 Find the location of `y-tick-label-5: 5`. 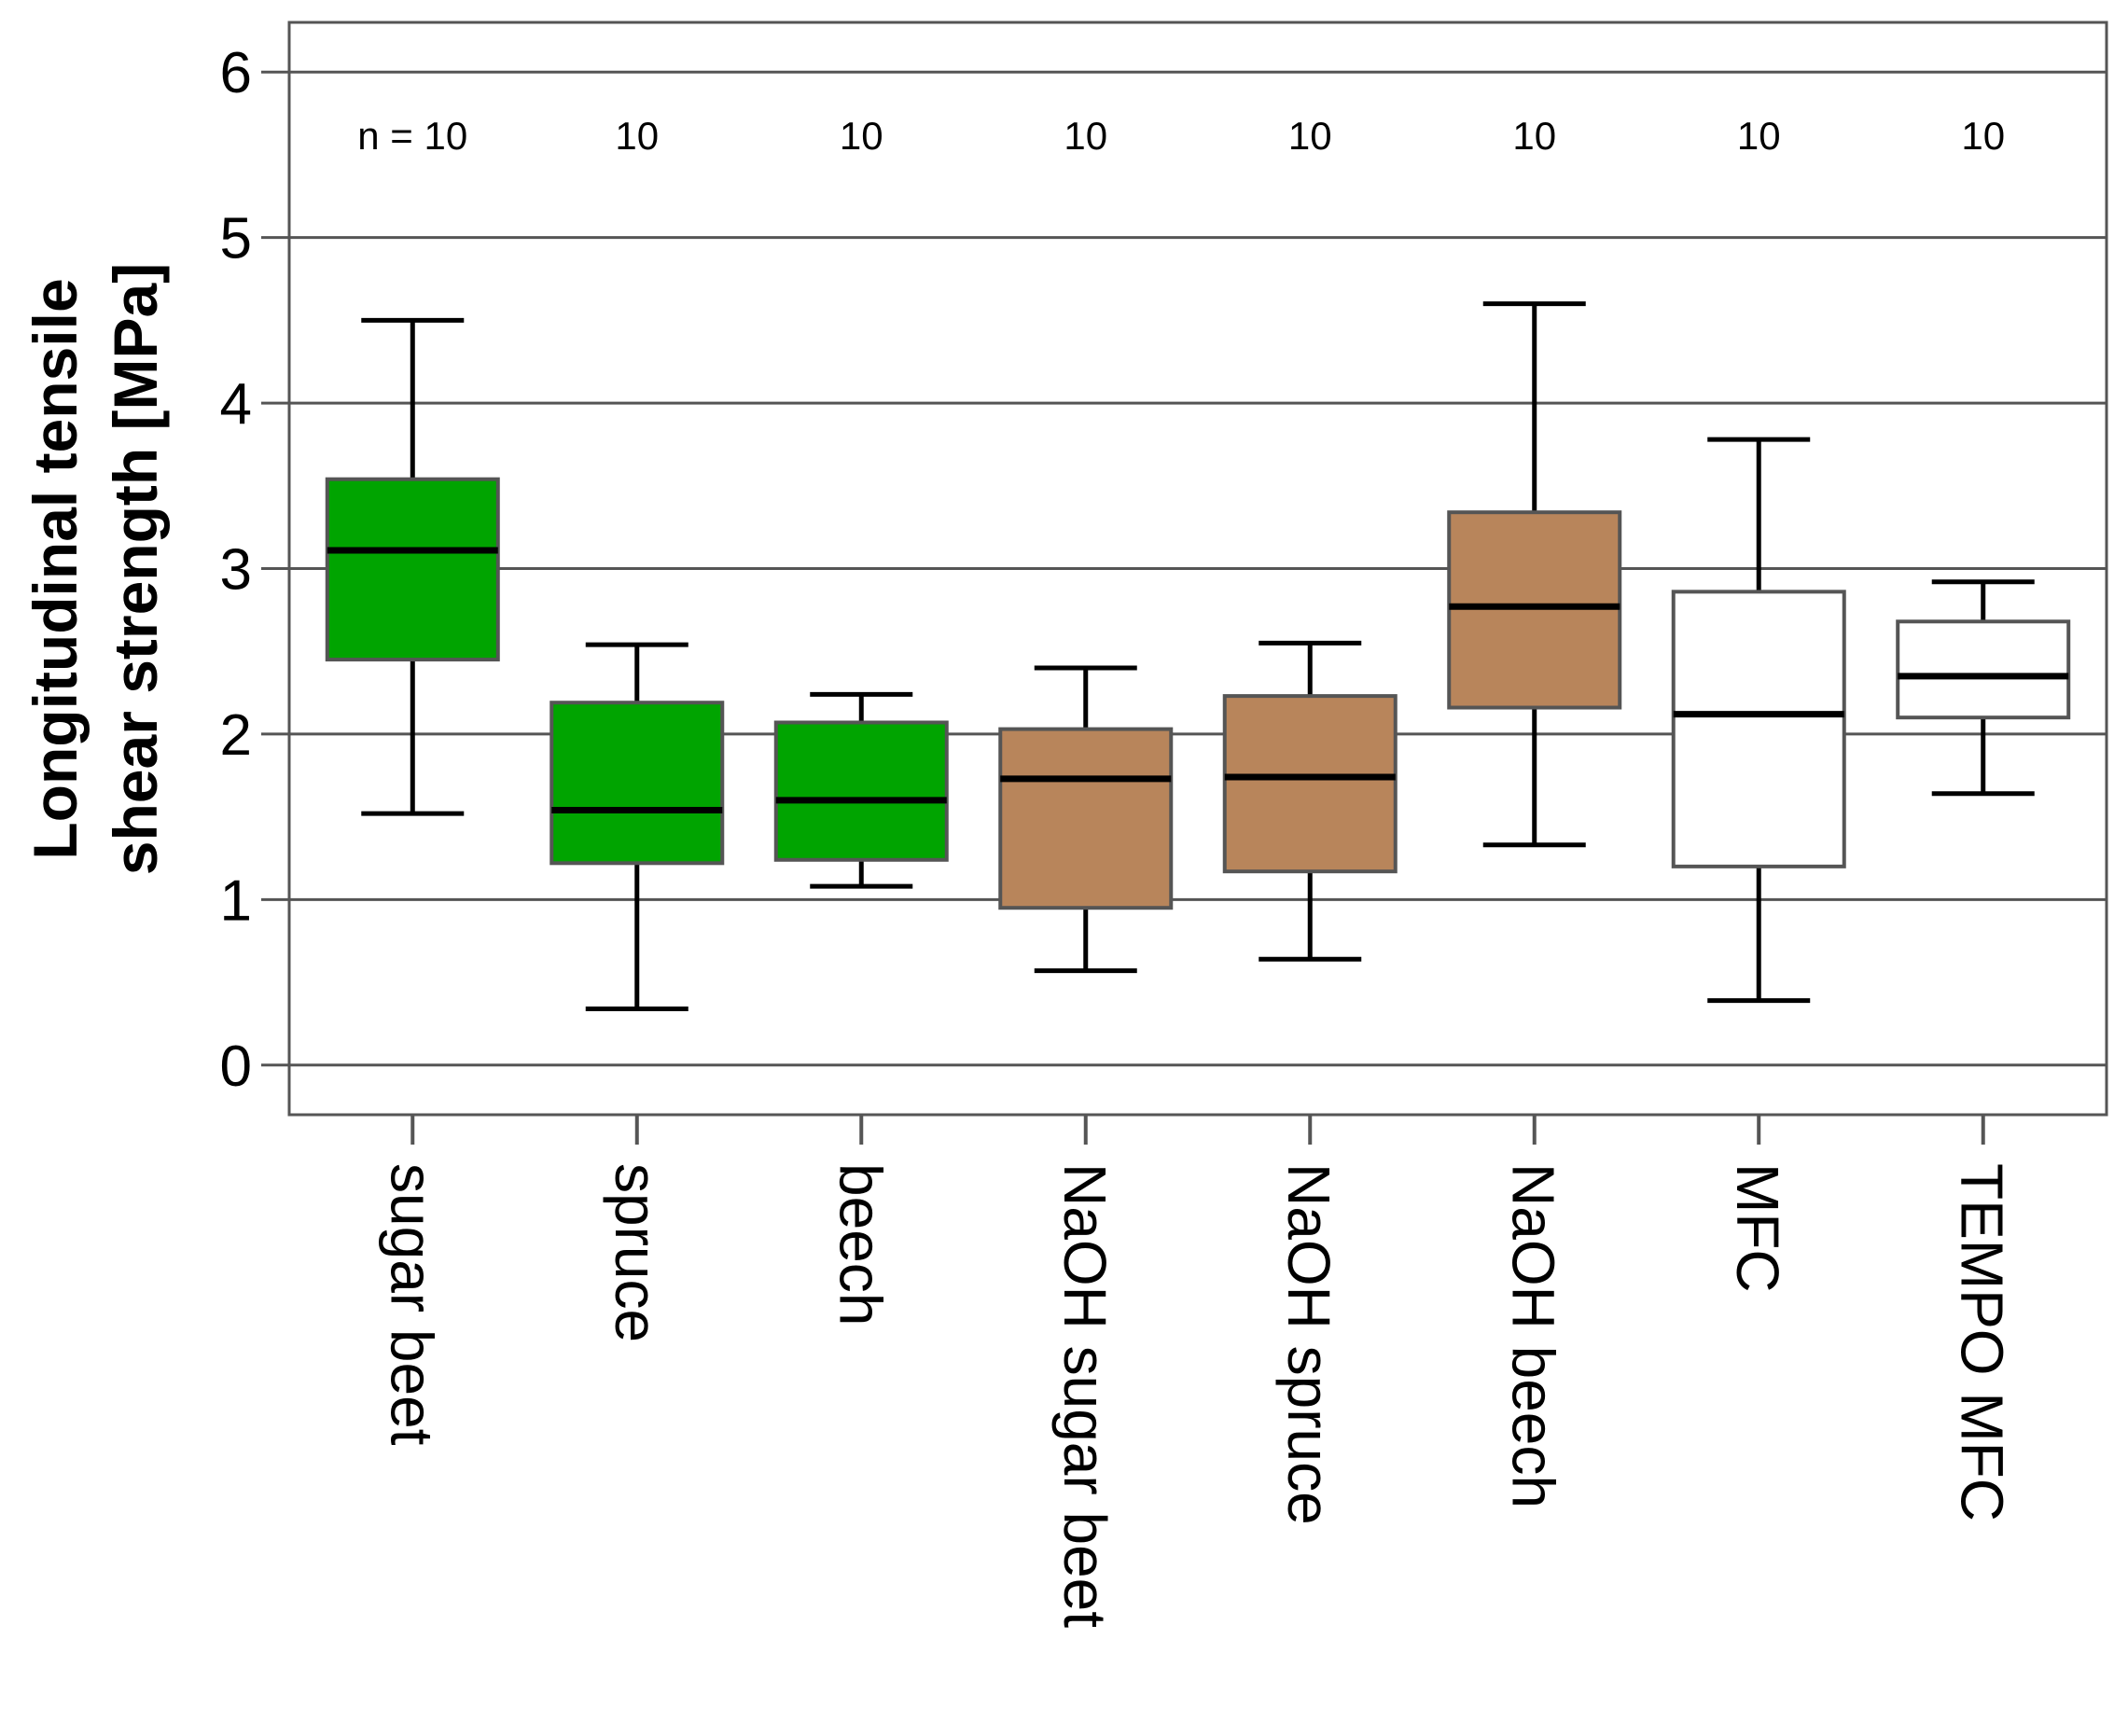

y-tick-label-5: 5 is located at coordinates (236, 239).